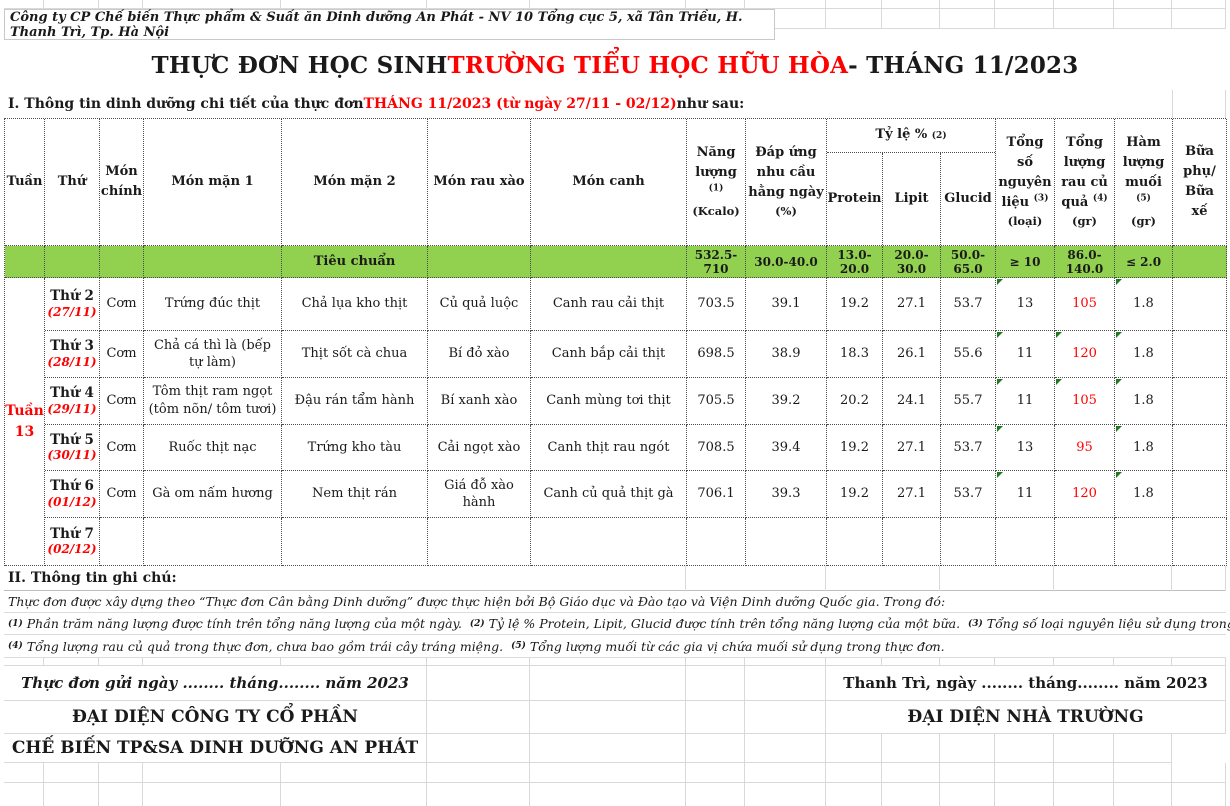 This screenshot has height=806, width=1230. I want to click on cell-glucid, so click(968, 542).